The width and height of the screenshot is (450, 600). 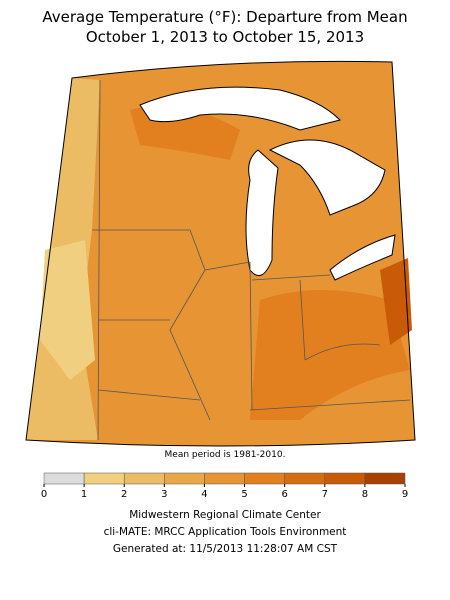 I want to click on colorbar-tick-label: 6, so click(x=284, y=494).